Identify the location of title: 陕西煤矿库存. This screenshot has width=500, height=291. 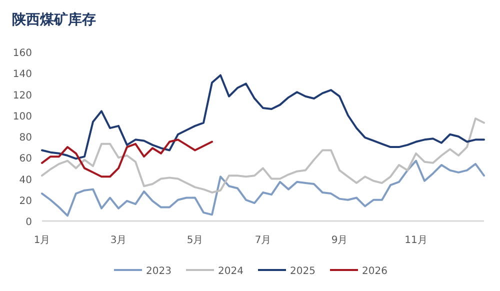
(54, 20).